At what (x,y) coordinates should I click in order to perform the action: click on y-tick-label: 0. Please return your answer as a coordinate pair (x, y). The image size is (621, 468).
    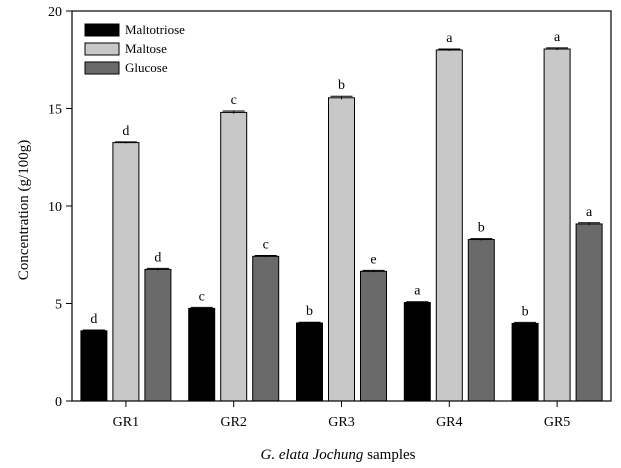
    Looking at the image, I should click on (58, 402).